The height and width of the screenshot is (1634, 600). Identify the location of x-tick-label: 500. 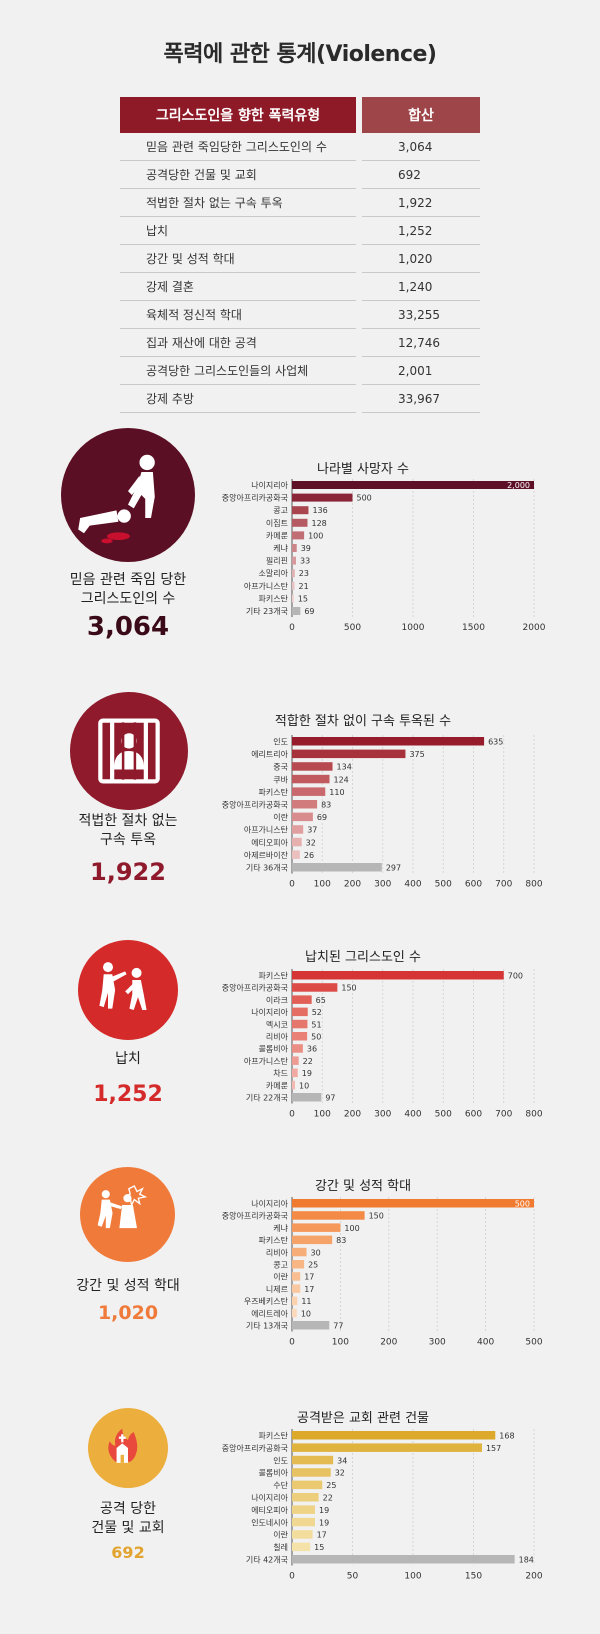
(533, 1343).